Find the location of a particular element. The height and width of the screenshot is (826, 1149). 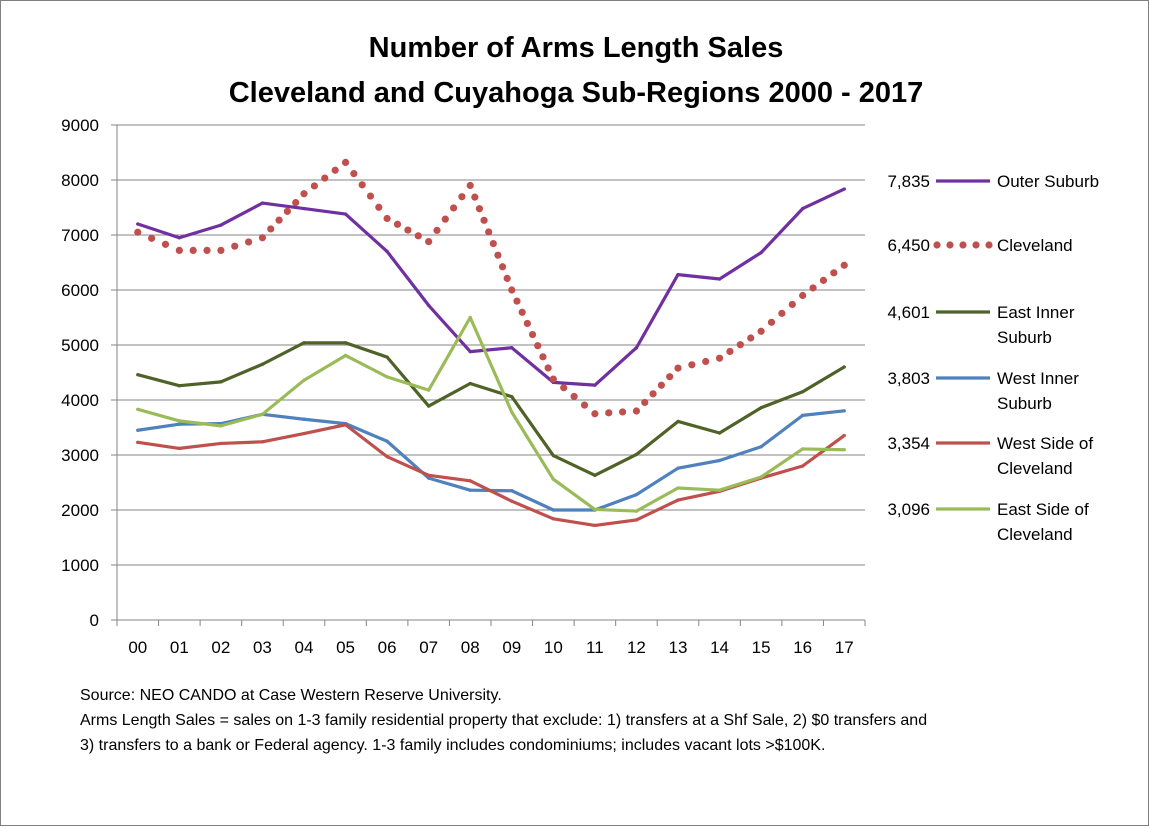

x-tick-label: 04 is located at coordinates (304, 647).